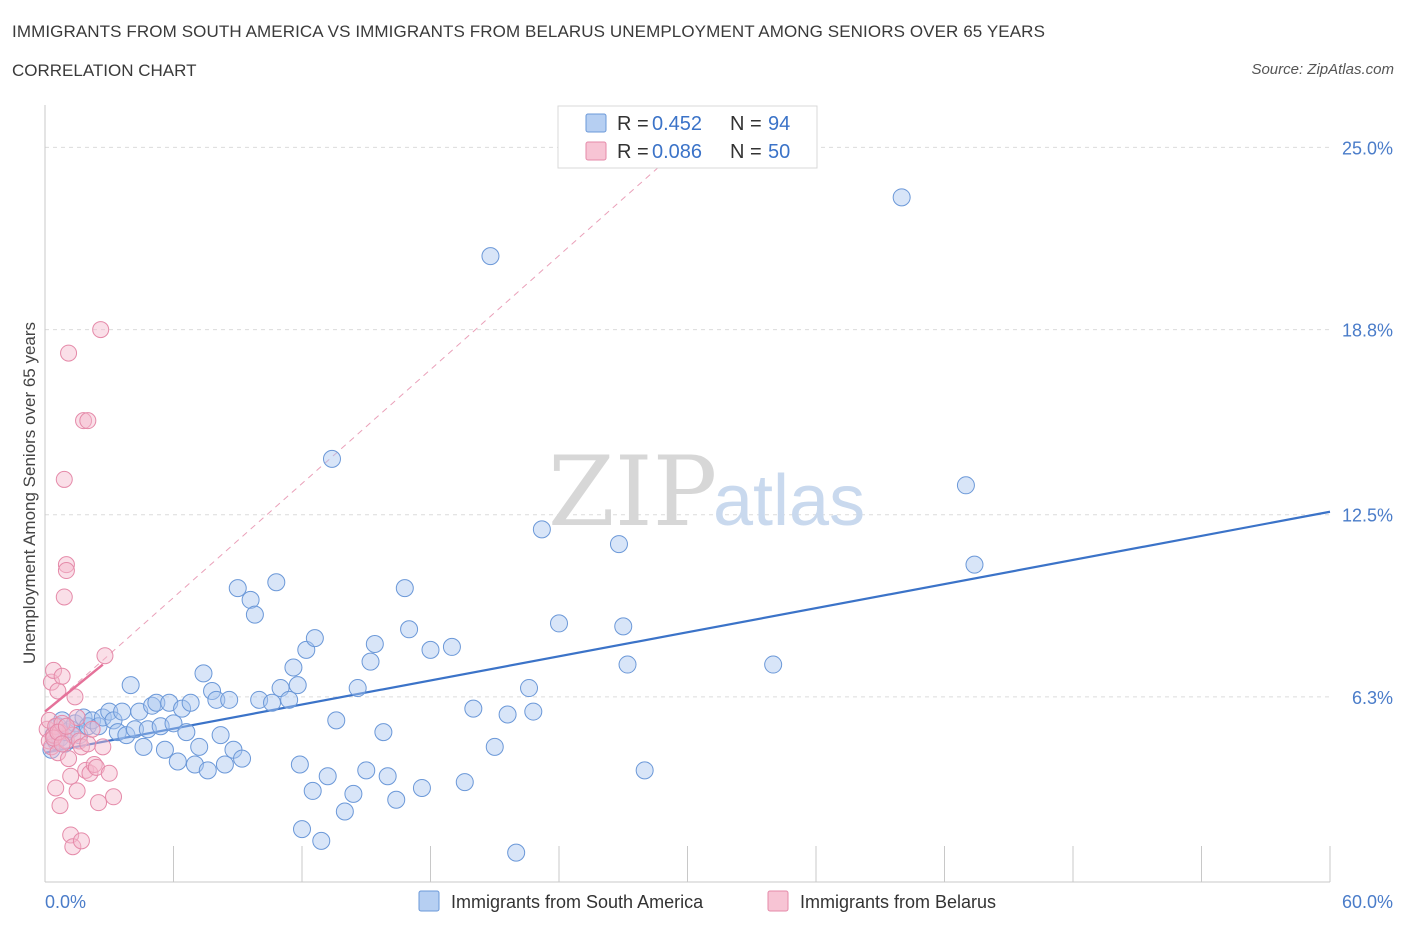 Image resolution: width=1406 pixels, height=930 pixels. Describe the element at coordinates (779, 124) in the screenshot. I see `legend-n-value-1: 94` at that location.